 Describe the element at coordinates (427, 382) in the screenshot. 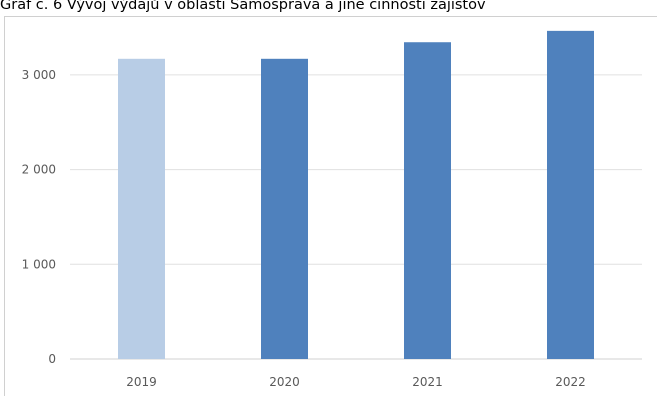

I see `x-tick-label: 2021` at that location.